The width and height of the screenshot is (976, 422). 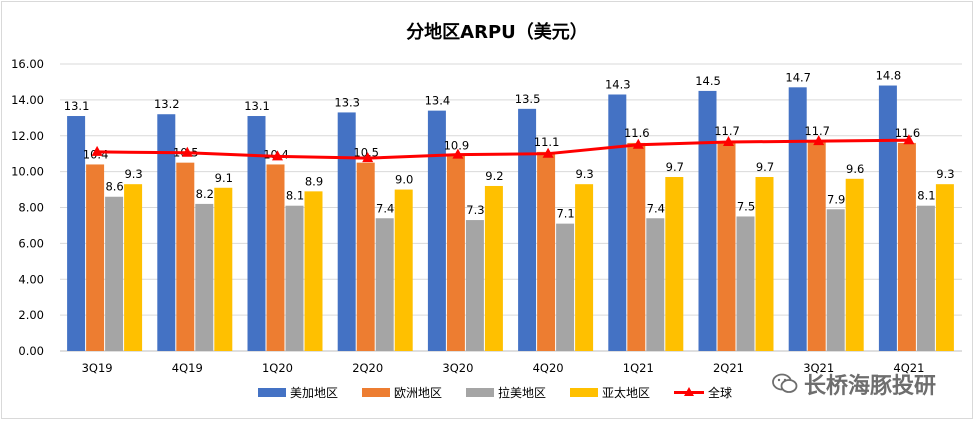 What do you see at coordinates (187, 368) in the screenshot?
I see `x-tick-label: 4Q19` at bounding box center [187, 368].